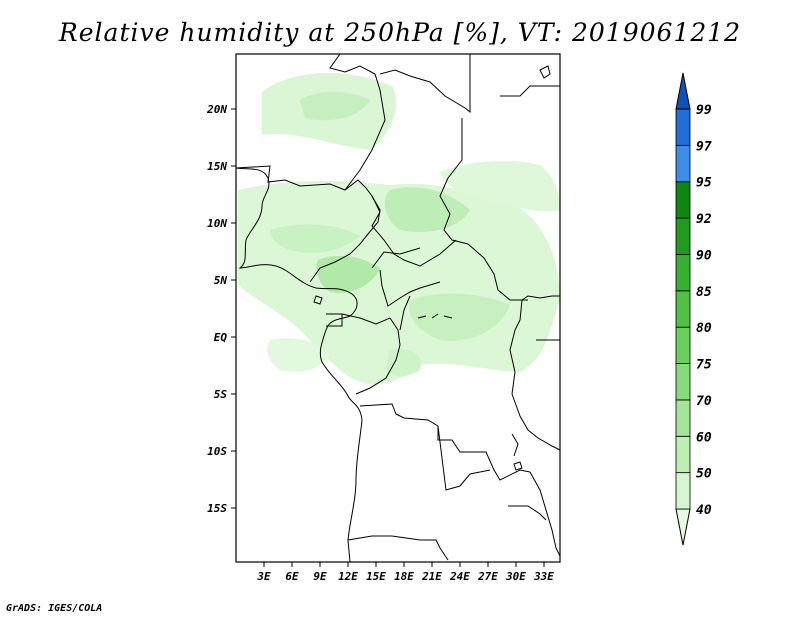 The image size is (800, 618). I want to click on lat-label-5s: 5S, so click(221, 394).